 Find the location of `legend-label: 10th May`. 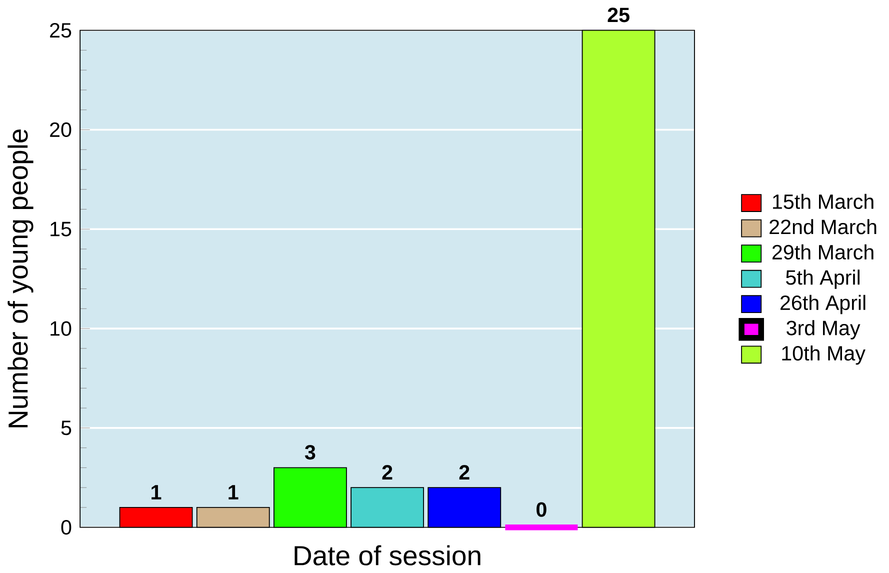

legend-label: 10th May is located at coordinates (824, 355).